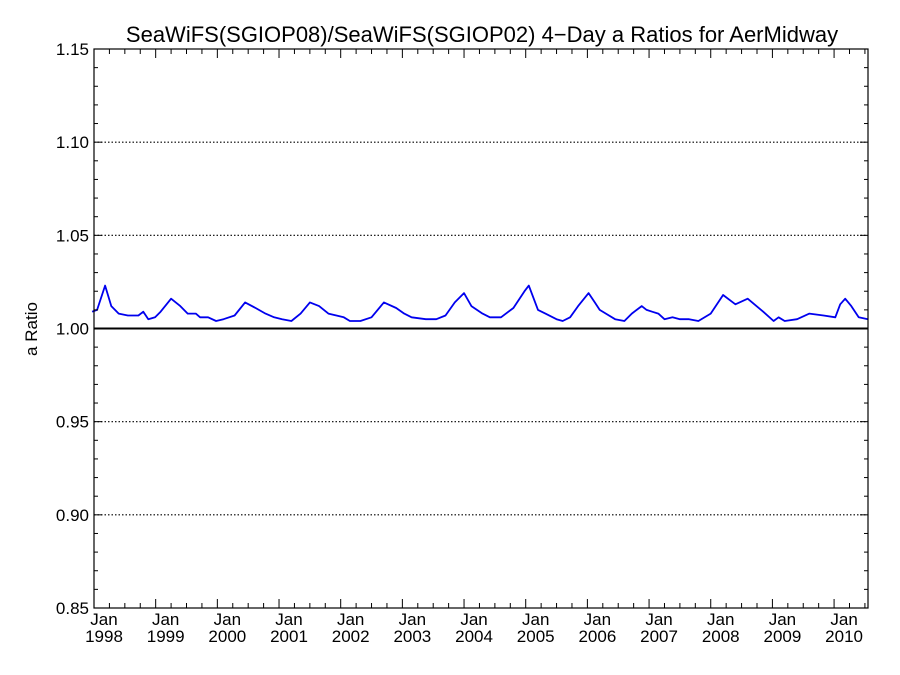 This screenshot has height=675, width=900. Describe the element at coordinates (474, 636) in the screenshot. I see `x-tick-label-year-6: 2004` at that location.